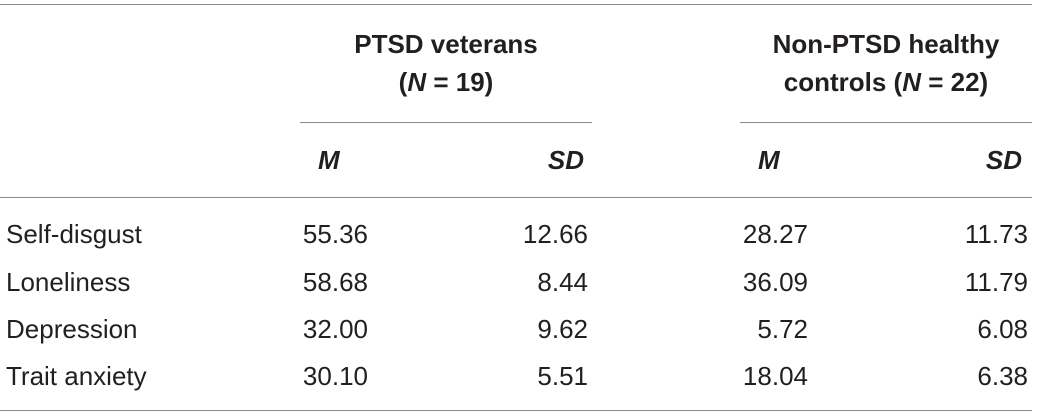  What do you see at coordinates (335, 329) in the screenshot?
I see `cell-ptsd-mean: 32.00` at bounding box center [335, 329].